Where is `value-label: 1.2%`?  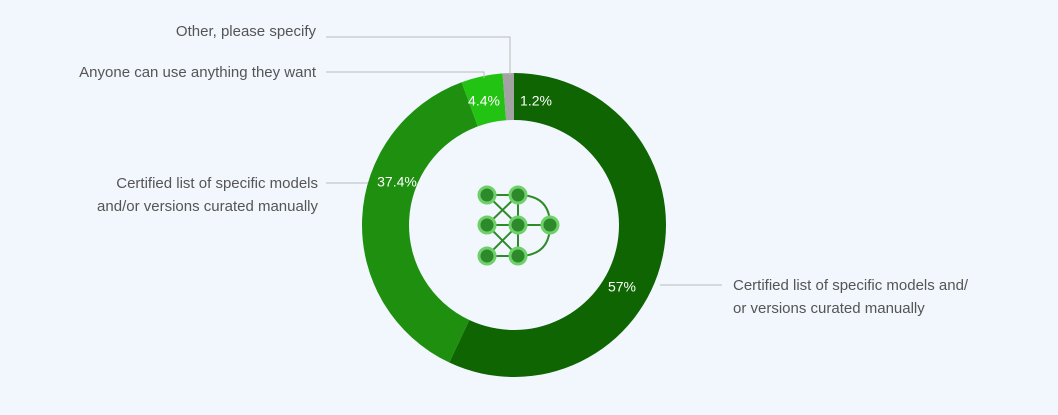 value-label: 1.2% is located at coordinates (536, 101).